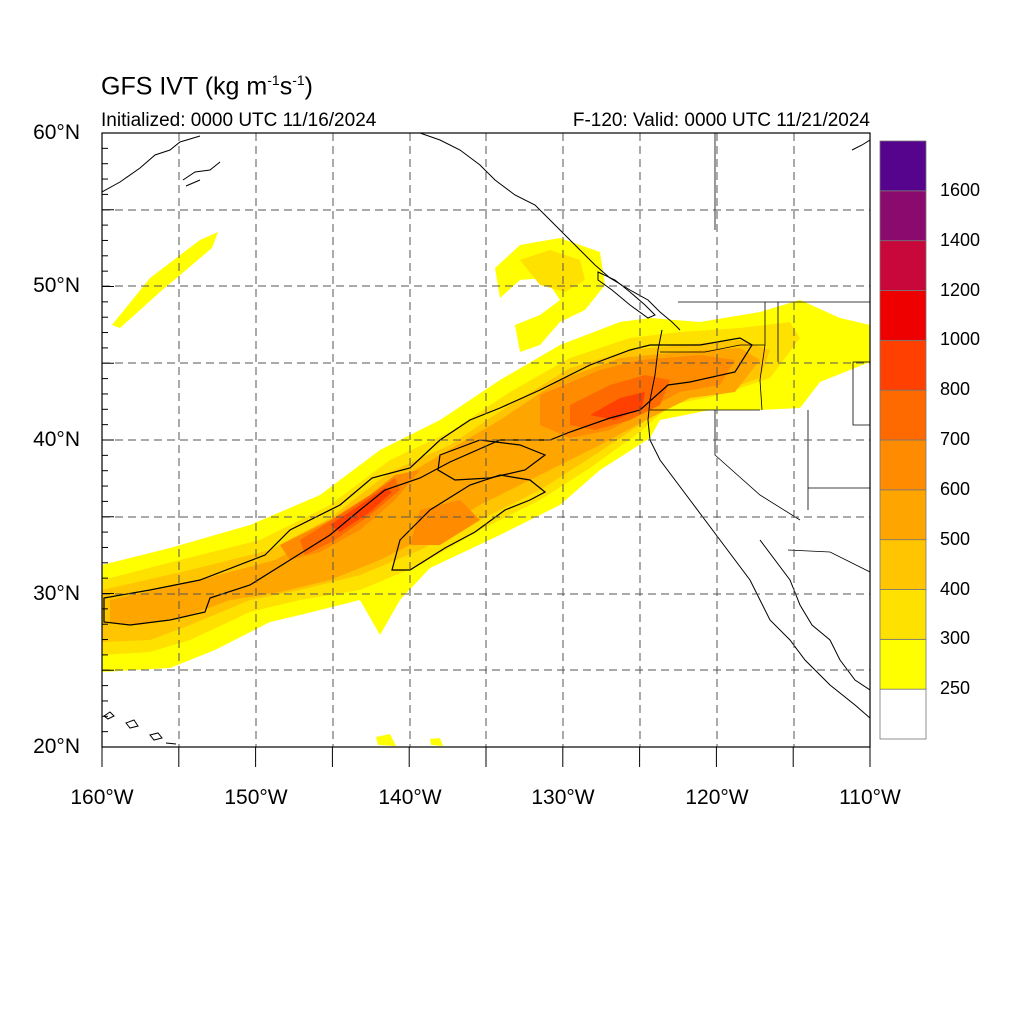 This screenshot has width=1024, height=1024. I want to click on colorbar-label: 250, so click(955, 688).